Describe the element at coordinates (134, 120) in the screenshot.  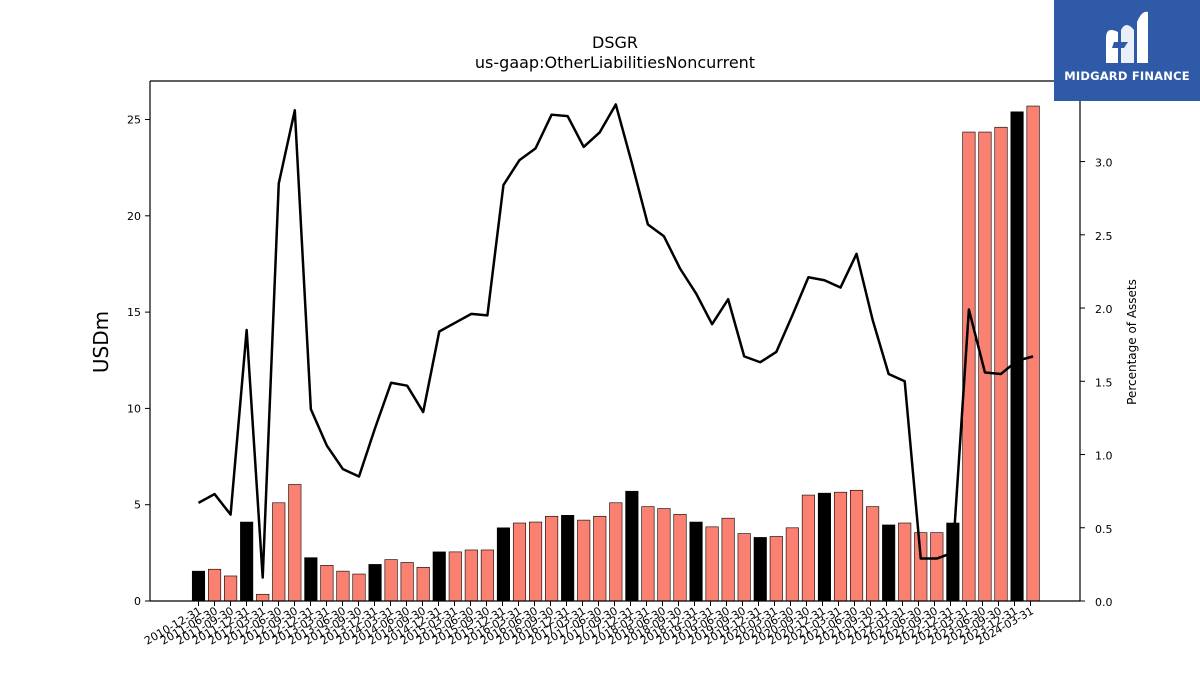
I see `y-tick-label: 25` at that location.